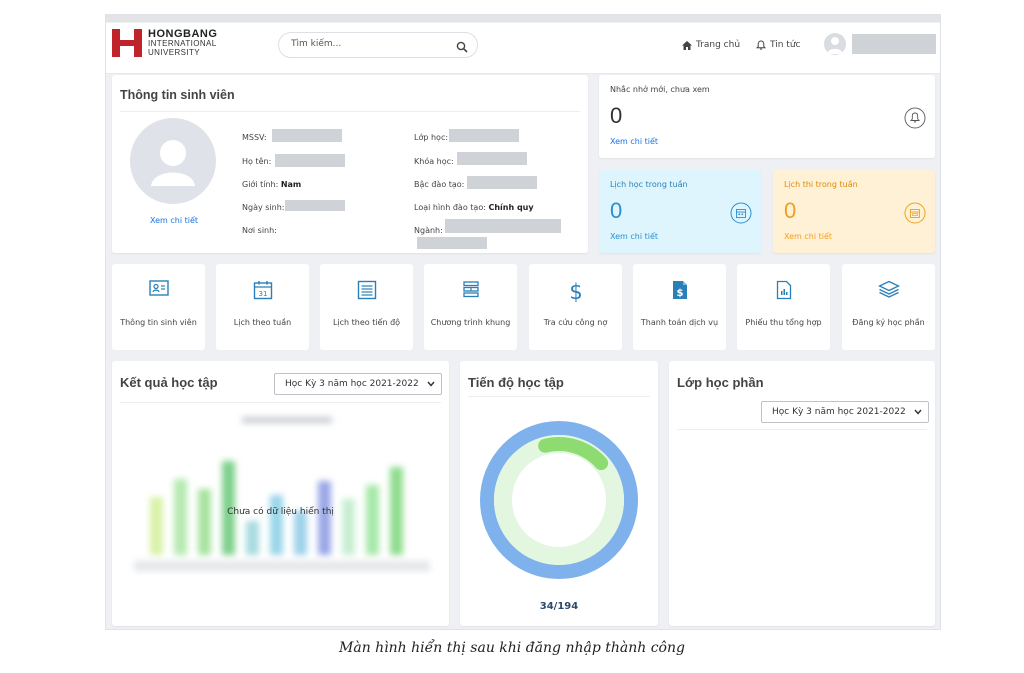 Image resolution: width=1024 pixels, height=673 pixels. Describe the element at coordinates (262, 294) in the screenshot. I see `svg-text: 31` at that location.